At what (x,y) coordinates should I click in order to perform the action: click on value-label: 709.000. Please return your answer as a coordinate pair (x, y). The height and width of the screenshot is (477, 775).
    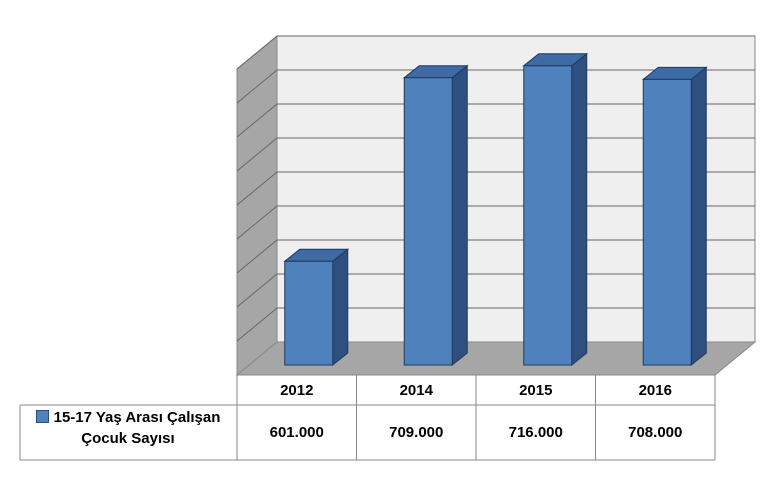
    Looking at the image, I should click on (416, 432).